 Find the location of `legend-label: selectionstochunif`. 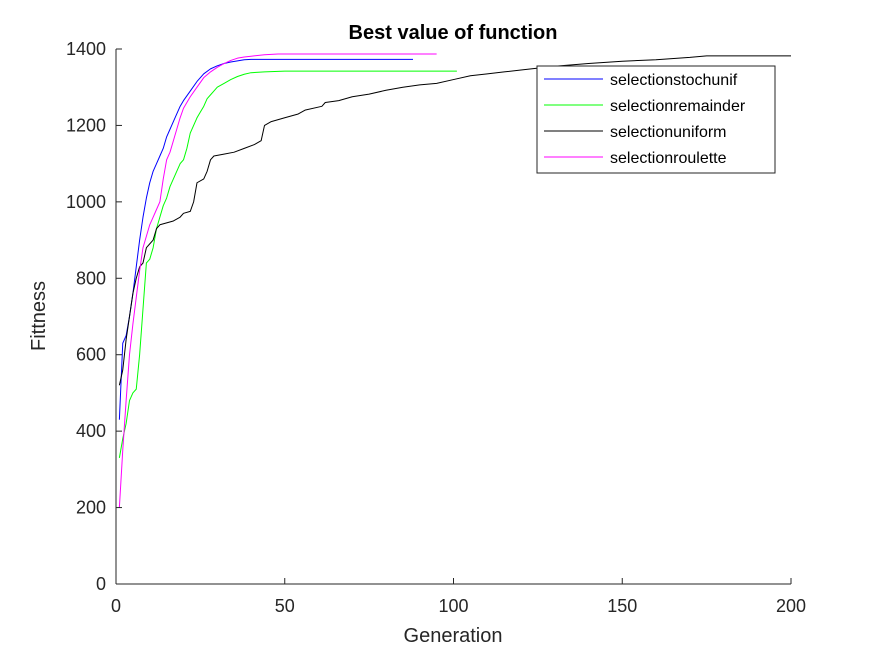

legend-label: selectionstochunif is located at coordinates (674, 80).